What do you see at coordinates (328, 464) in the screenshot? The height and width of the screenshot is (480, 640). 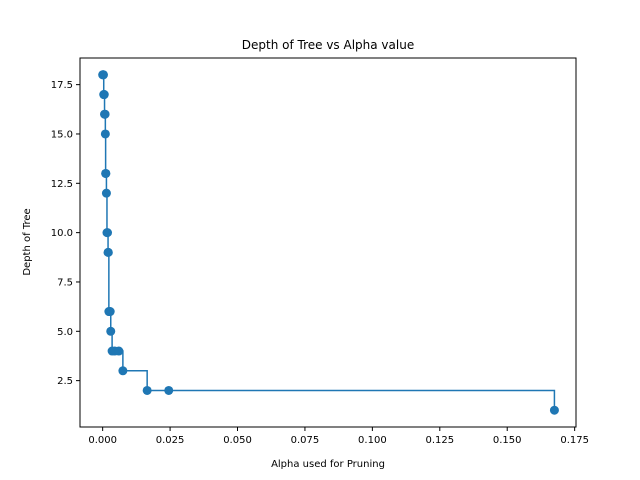 I see `x-axis-title: Alpha used for Pruning` at bounding box center [328, 464].